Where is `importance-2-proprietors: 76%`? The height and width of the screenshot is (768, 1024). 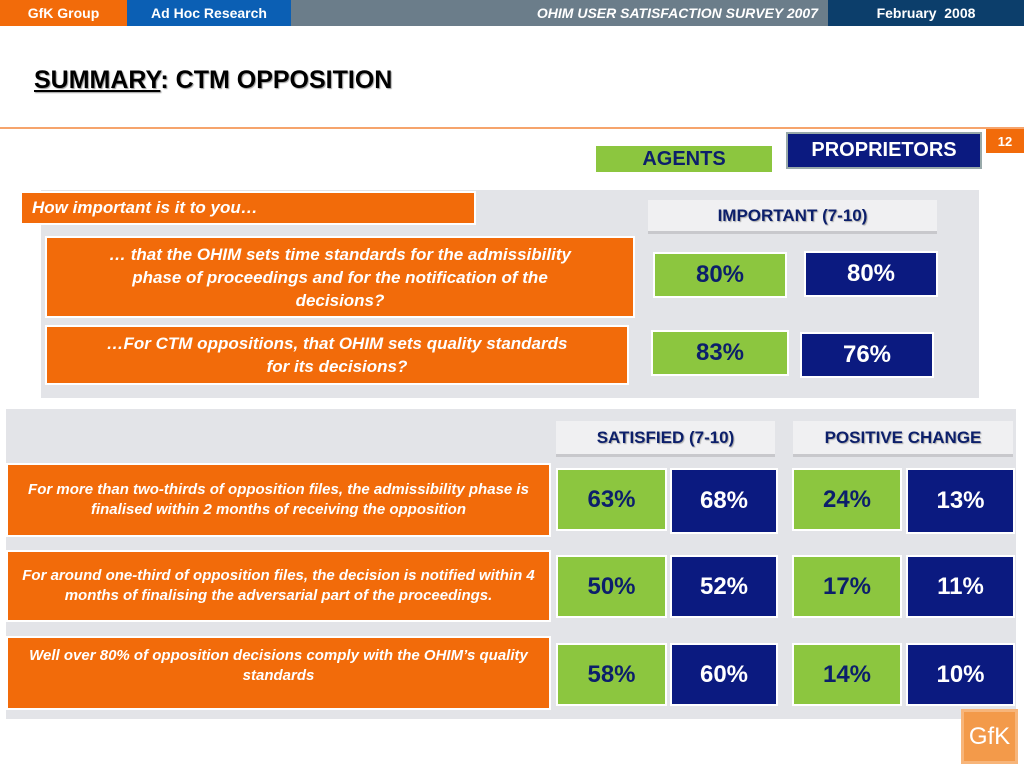 importance-2-proprietors: 76% is located at coordinates (867, 355).